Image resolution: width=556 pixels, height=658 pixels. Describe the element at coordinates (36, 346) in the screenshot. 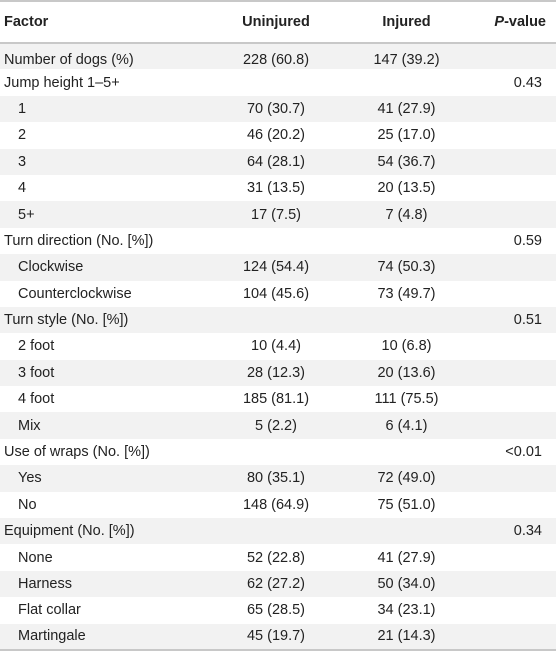

I see `factor-cell: 2 foot` at that location.